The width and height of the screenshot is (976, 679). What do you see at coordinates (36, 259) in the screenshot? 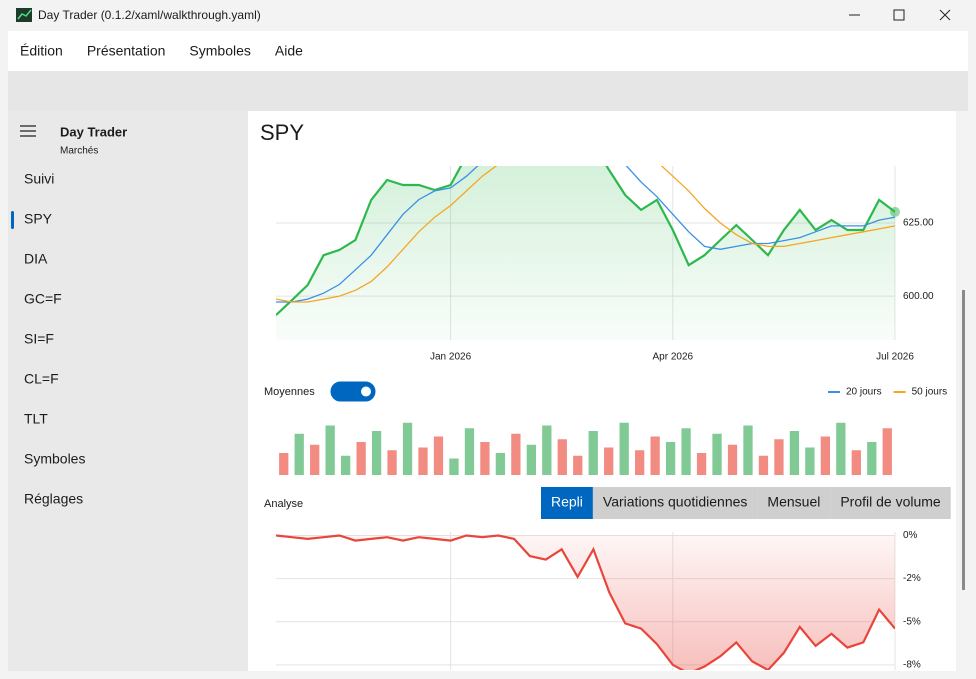
I see `nav-item: DIA` at bounding box center [36, 259].